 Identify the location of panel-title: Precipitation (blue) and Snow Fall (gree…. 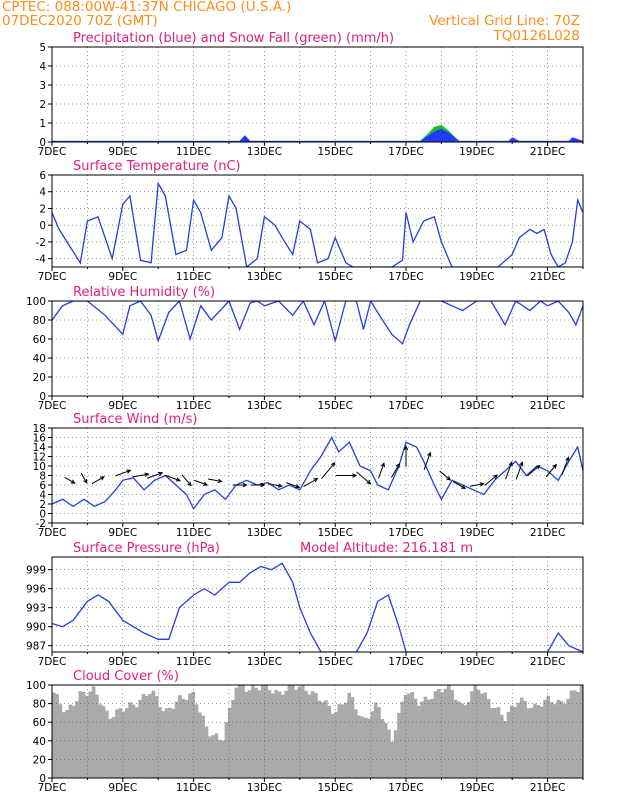
(233, 38).